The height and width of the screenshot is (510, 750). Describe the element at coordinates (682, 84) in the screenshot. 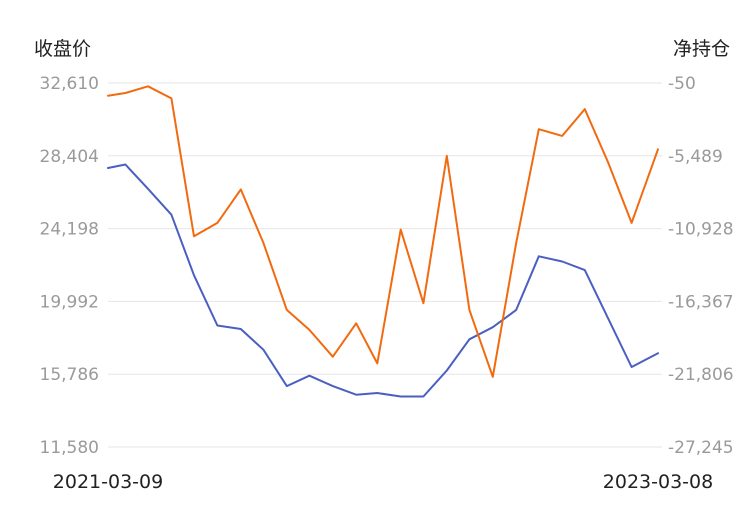

I see `right-tick-label: -50` at that location.